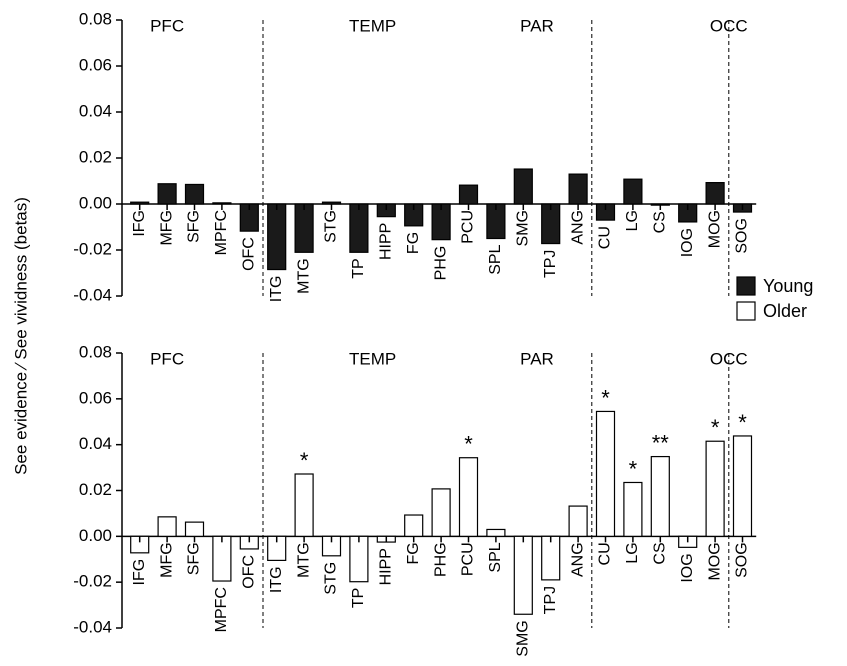 This screenshot has height=666, width=847. Describe the element at coordinates (788, 286) in the screenshot. I see `legend-label-young: Young` at that location.